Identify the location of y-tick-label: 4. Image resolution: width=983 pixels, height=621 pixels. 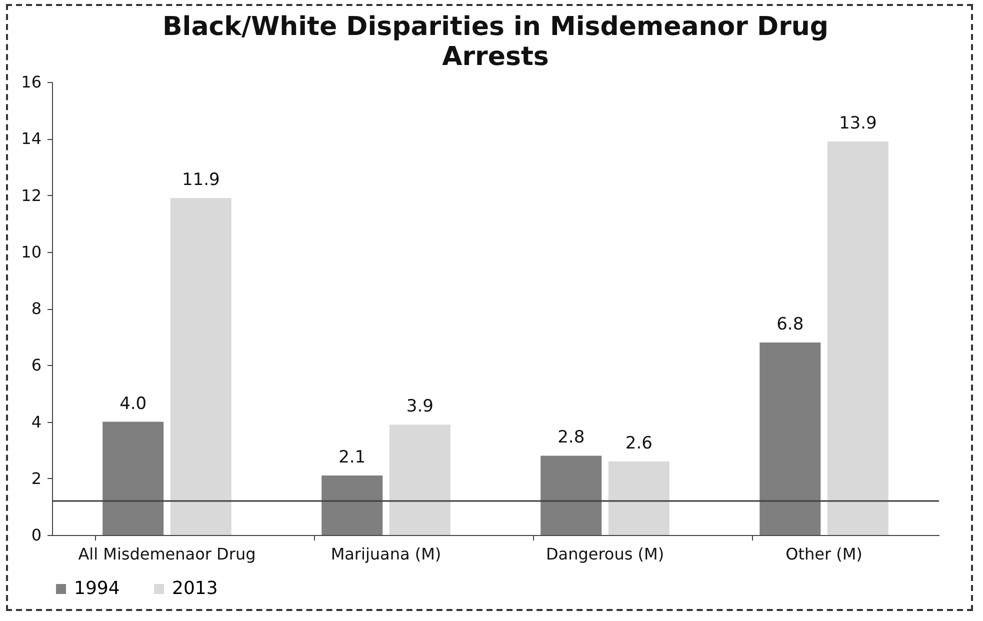
(36, 422).